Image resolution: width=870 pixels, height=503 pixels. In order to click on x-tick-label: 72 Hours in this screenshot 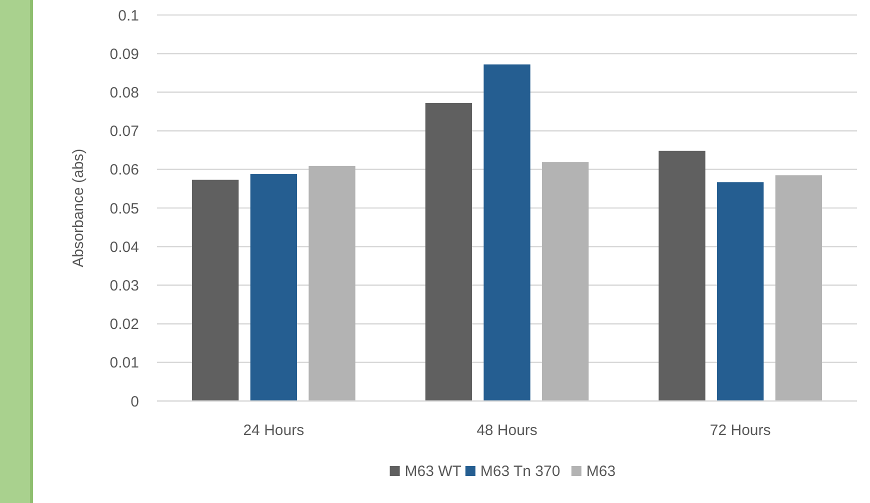, I will do `click(740, 430)`.